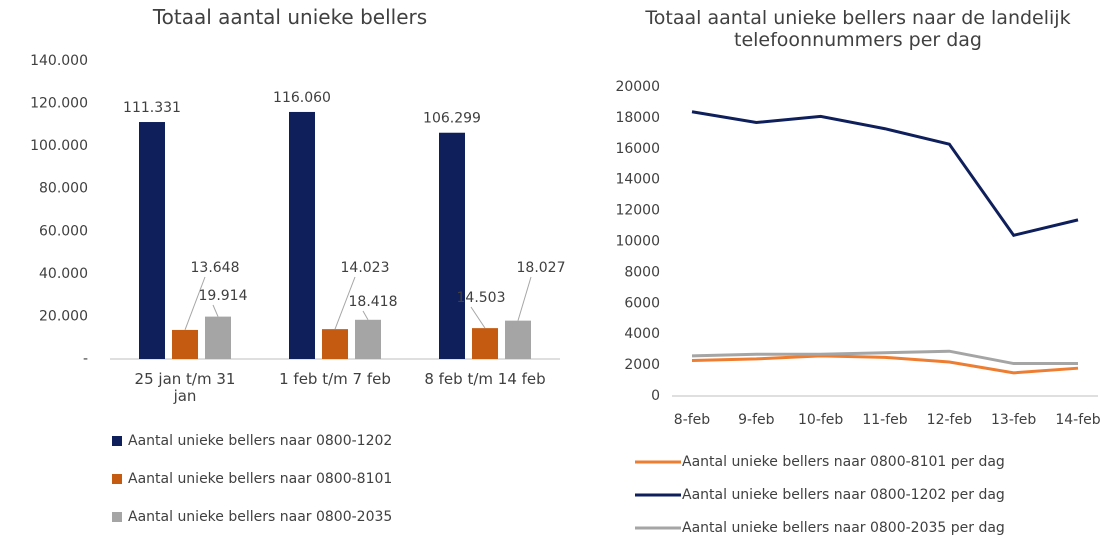 The width and height of the screenshot is (1110, 542). Describe the element at coordinates (290, 17) in the screenshot. I see `chart-title: Totaal aantal unieke bellers` at that location.